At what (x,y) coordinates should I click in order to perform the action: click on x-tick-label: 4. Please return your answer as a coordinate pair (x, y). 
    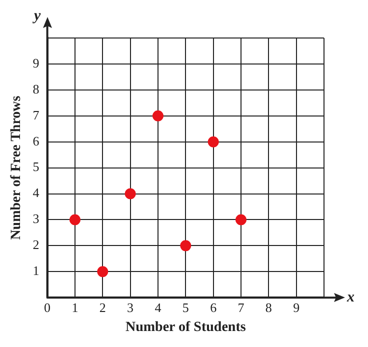
    Looking at the image, I should click on (158, 307).